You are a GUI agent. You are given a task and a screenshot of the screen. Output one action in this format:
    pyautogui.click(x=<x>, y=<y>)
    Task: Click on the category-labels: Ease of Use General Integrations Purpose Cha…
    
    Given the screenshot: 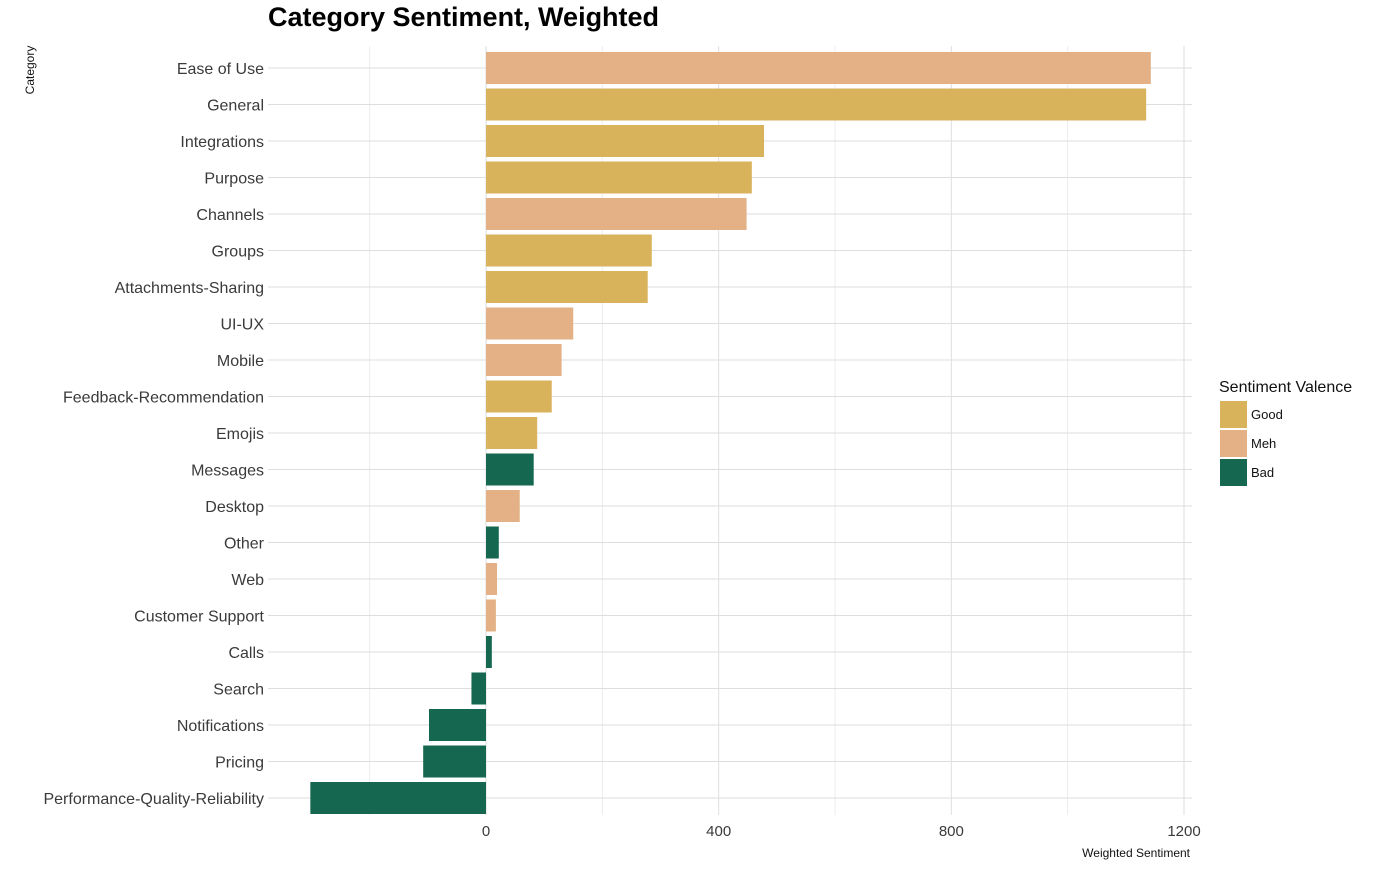 What is the action you would take?
    pyautogui.click(x=153, y=434)
    